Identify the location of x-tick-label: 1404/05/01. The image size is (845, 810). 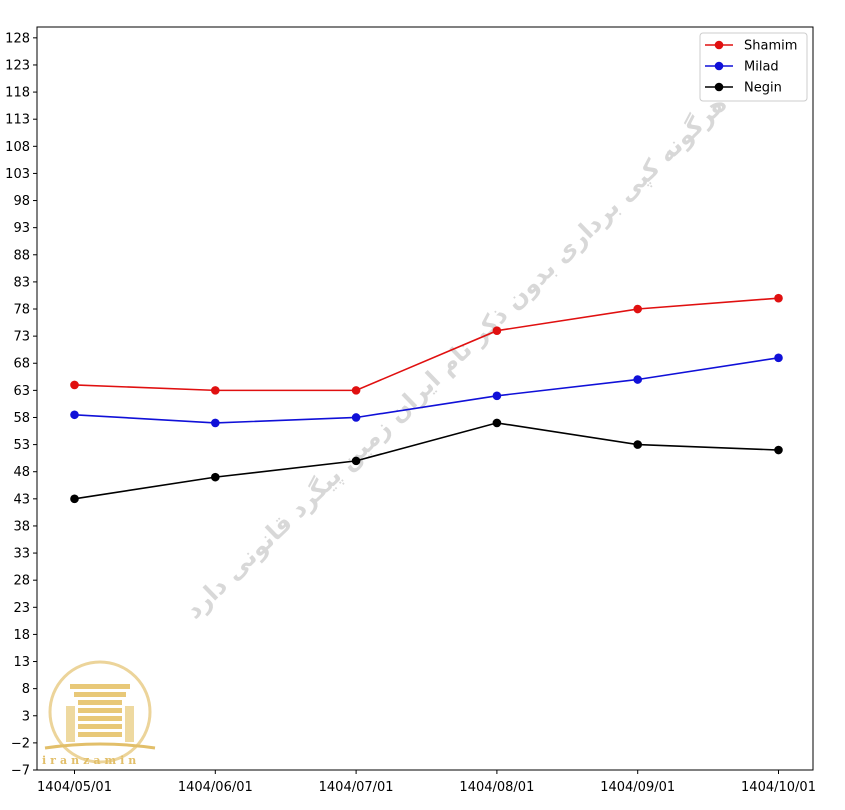
(74, 787).